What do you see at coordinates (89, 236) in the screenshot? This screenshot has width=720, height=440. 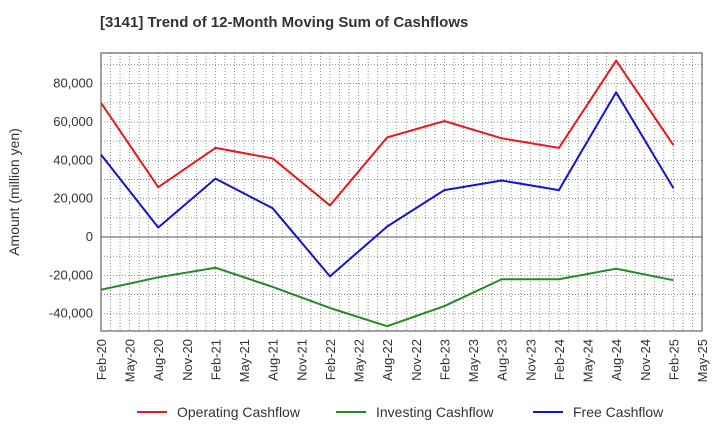 I see `y-tick-label: 0` at bounding box center [89, 236].